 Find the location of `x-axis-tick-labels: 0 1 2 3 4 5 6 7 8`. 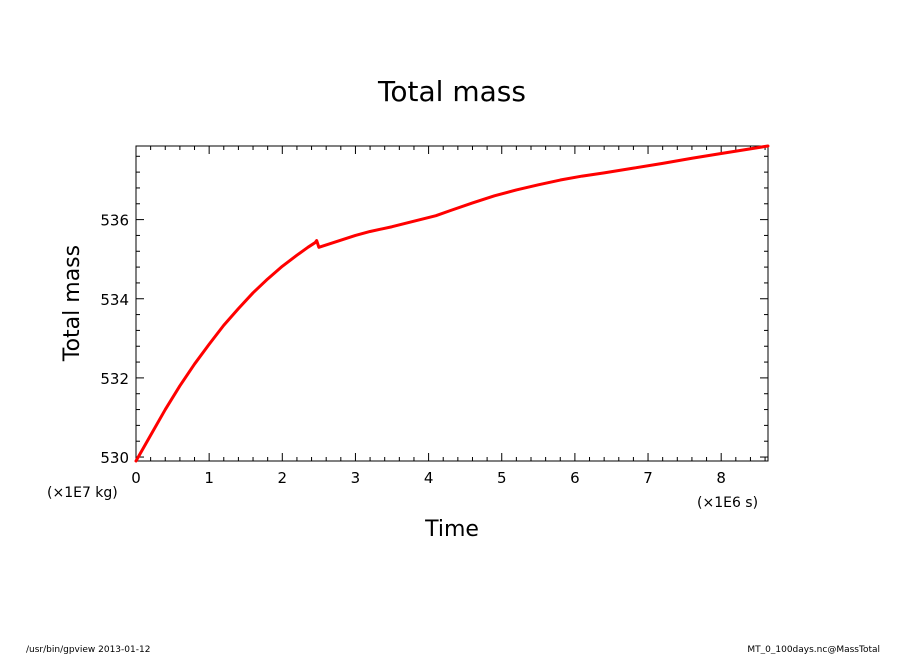

x-axis-tick-labels: 0 1 2 3 4 5 6 7 8 is located at coordinates (428, 478).